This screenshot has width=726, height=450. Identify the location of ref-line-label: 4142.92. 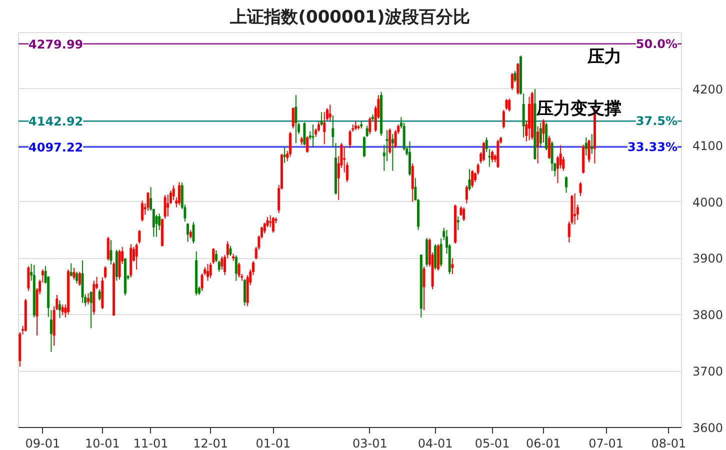
(56, 121).